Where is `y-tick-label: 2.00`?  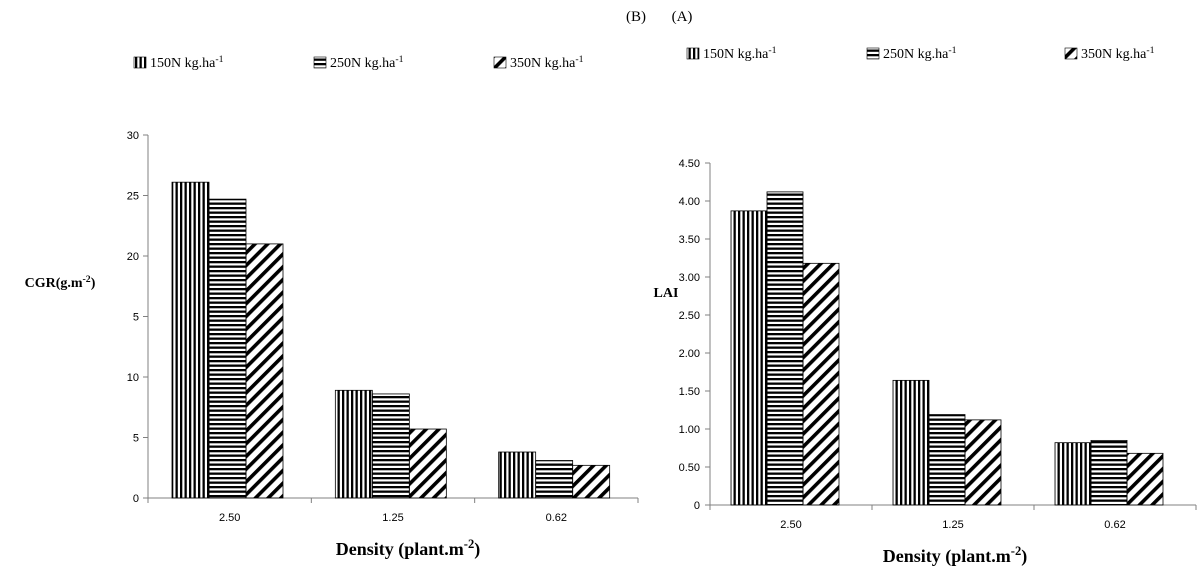 y-tick-label: 2.00 is located at coordinates (689, 354).